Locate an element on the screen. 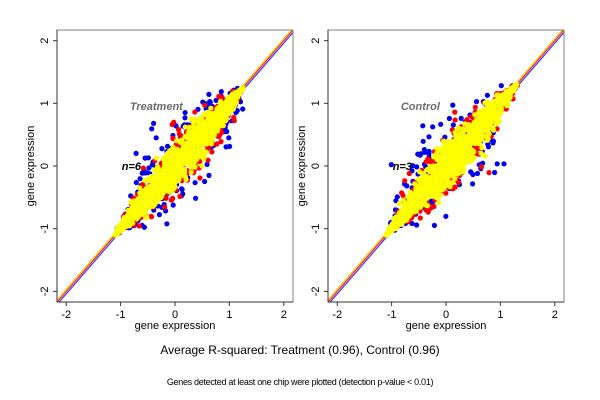  x-tick-label: -1 is located at coordinates (392, 315).